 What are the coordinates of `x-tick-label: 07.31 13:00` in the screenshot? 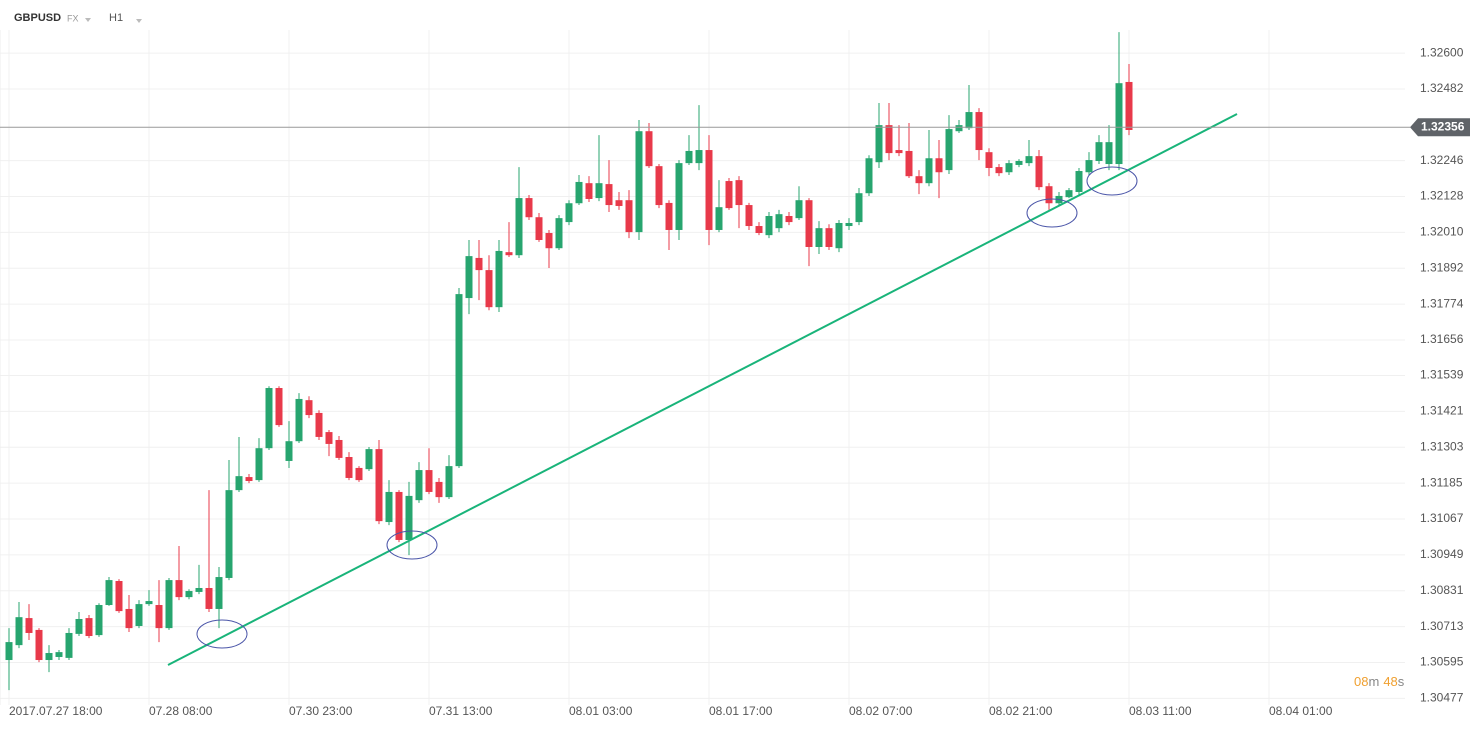 It's located at (461, 711).